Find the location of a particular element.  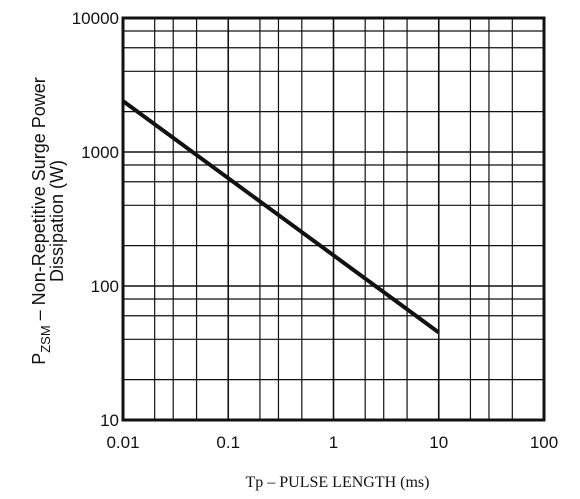

y-axis-label-line2: Dissipation (W) is located at coordinates (57, 221).